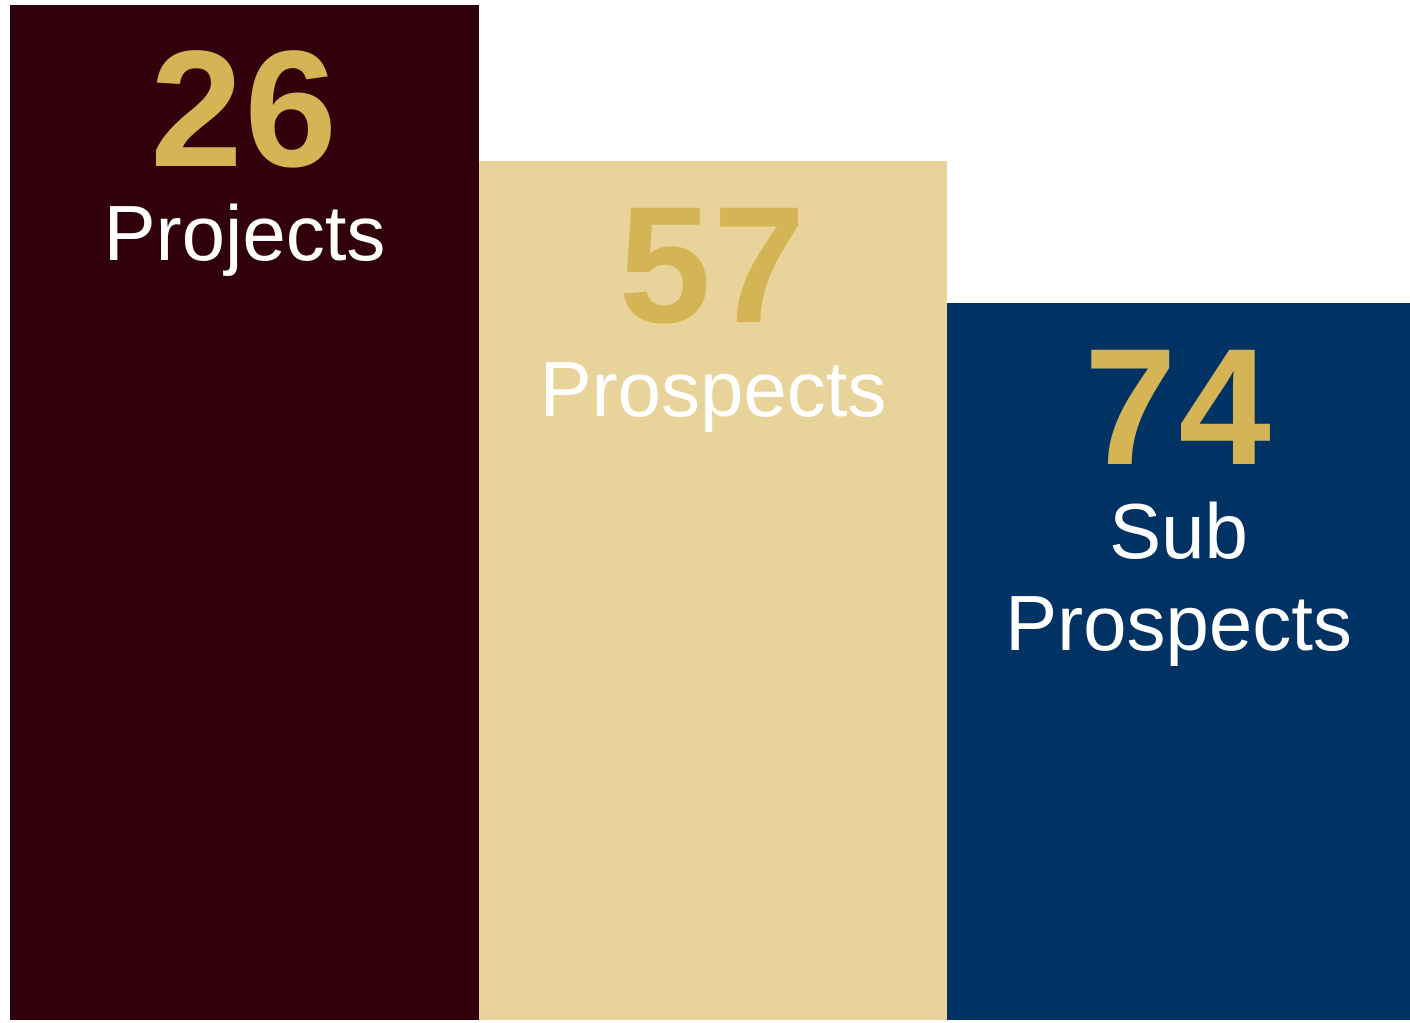 The height and width of the screenshot is (1023, 1410). Describe the element at coordinates (713, 389) in the screenshot. I see `stat-label: Prospects` at that location.